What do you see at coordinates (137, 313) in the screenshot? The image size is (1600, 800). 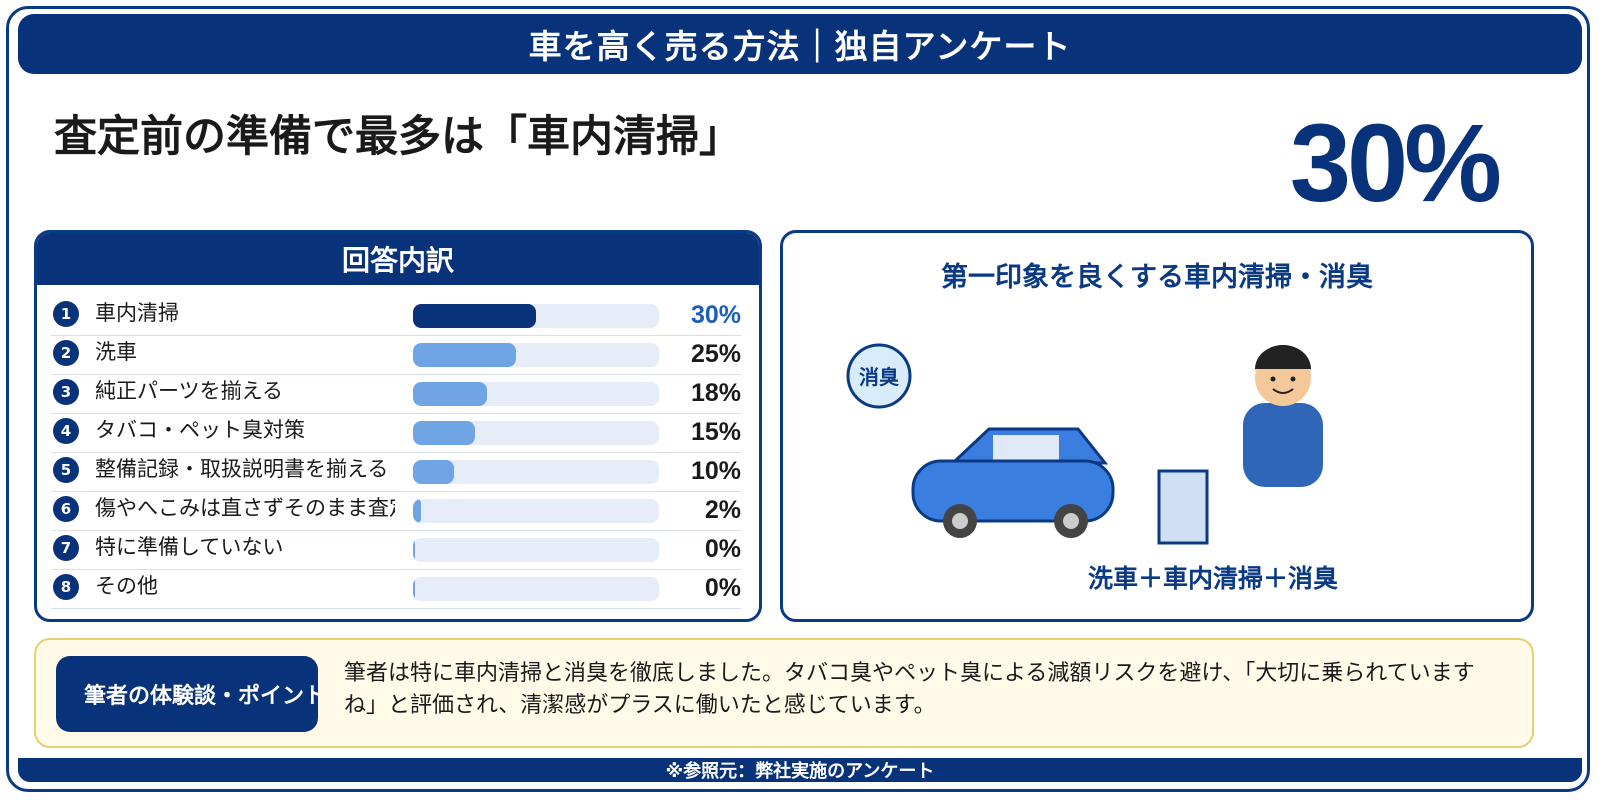 I see `category-label: 車内清掃` at bounding box center [137, 313].